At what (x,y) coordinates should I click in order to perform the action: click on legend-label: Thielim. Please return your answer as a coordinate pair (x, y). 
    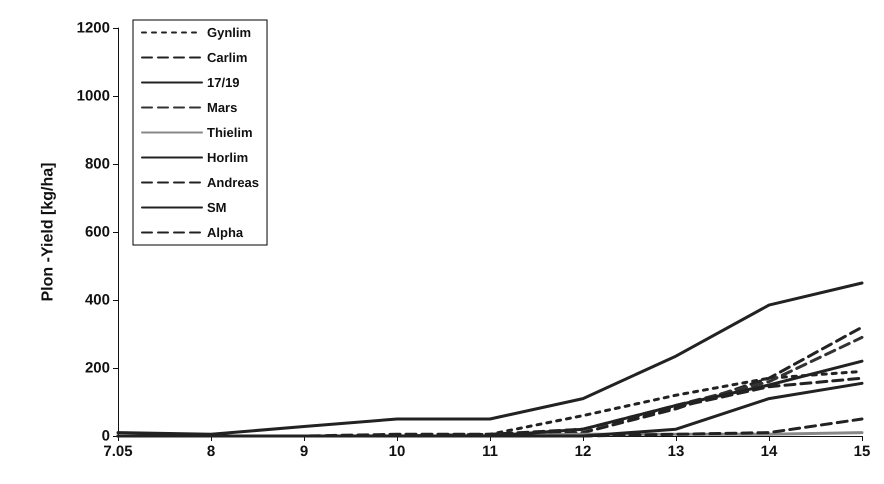
    Looking at the image, I should click on (230, 132).